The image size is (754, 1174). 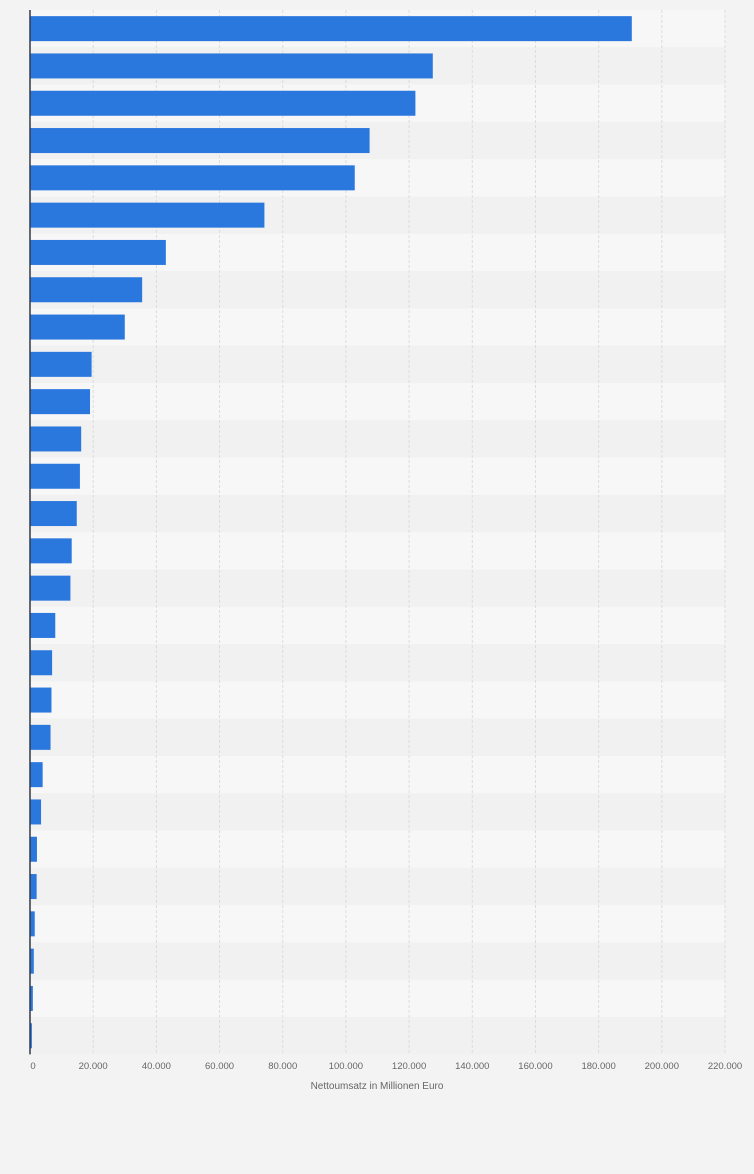 I want to click on x-axis-label: Nettoumsatz in Millionen Euro, so click(x=377, y=1086).